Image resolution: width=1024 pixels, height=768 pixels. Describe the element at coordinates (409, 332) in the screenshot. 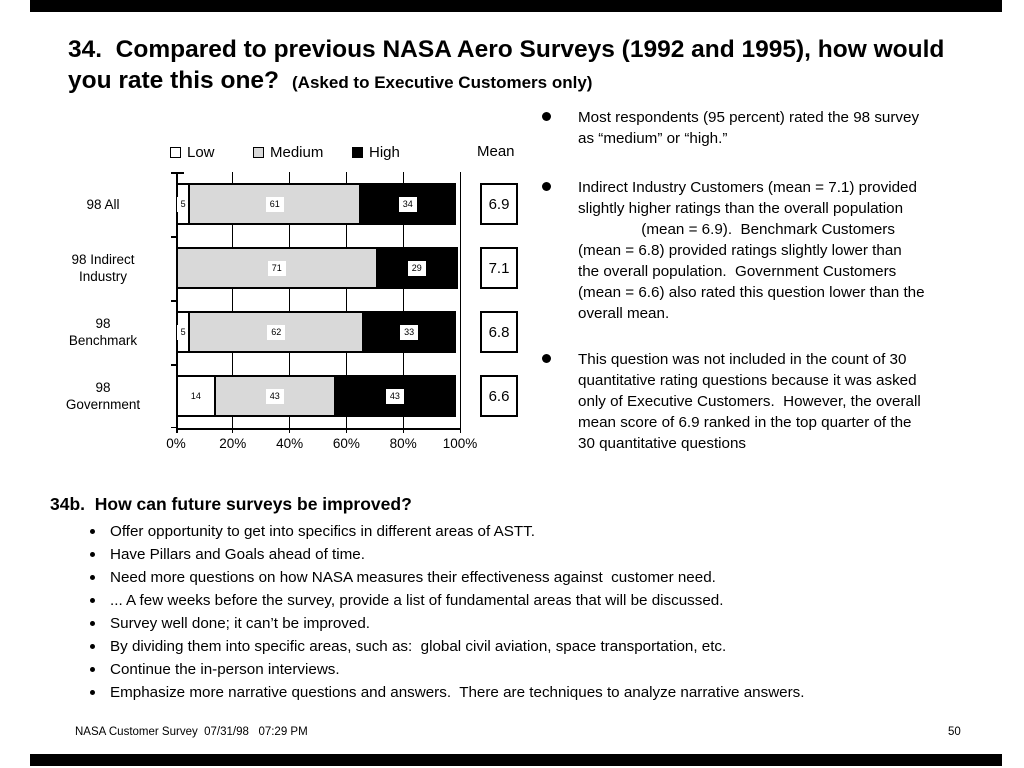

I see `bar-value-label: 33` at that location.